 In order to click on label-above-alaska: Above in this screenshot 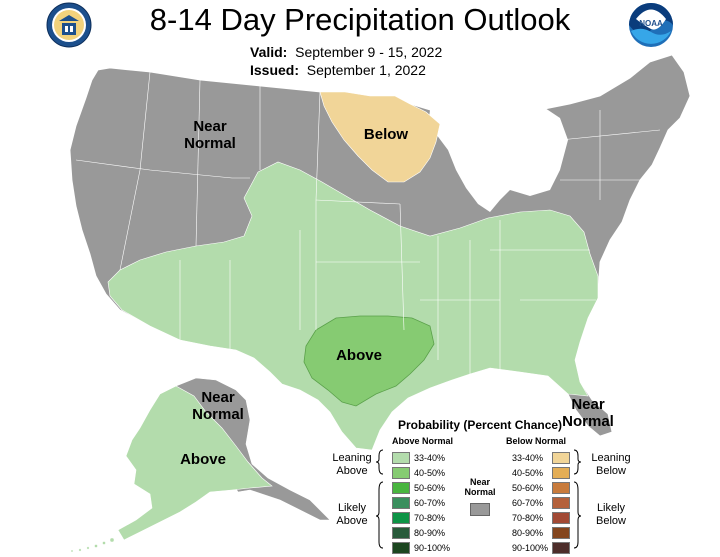, I will do `click(203, 459)`.